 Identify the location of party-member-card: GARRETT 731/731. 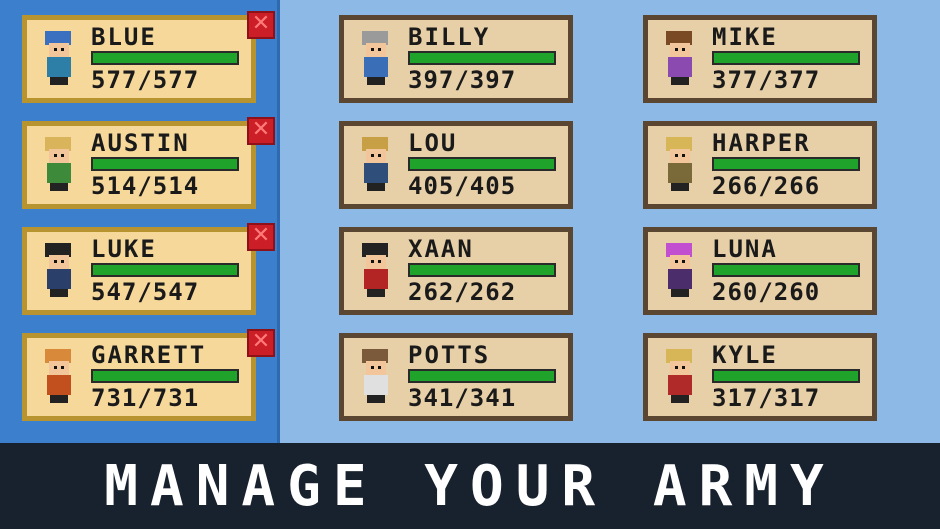
(139, 377).